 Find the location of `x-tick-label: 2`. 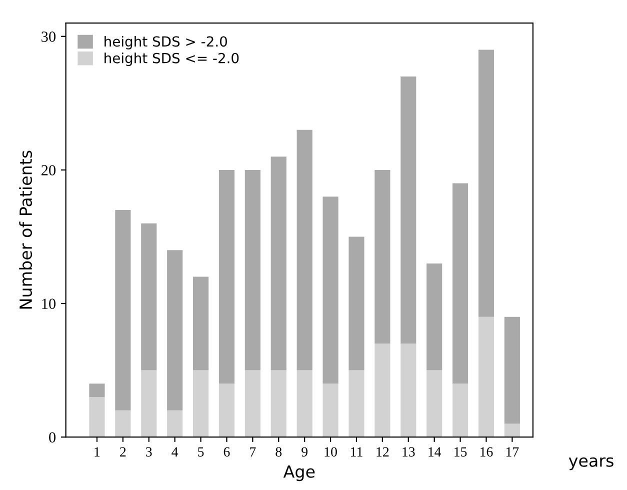

x-tick-label: 2 is located at coordinates (123, 451).